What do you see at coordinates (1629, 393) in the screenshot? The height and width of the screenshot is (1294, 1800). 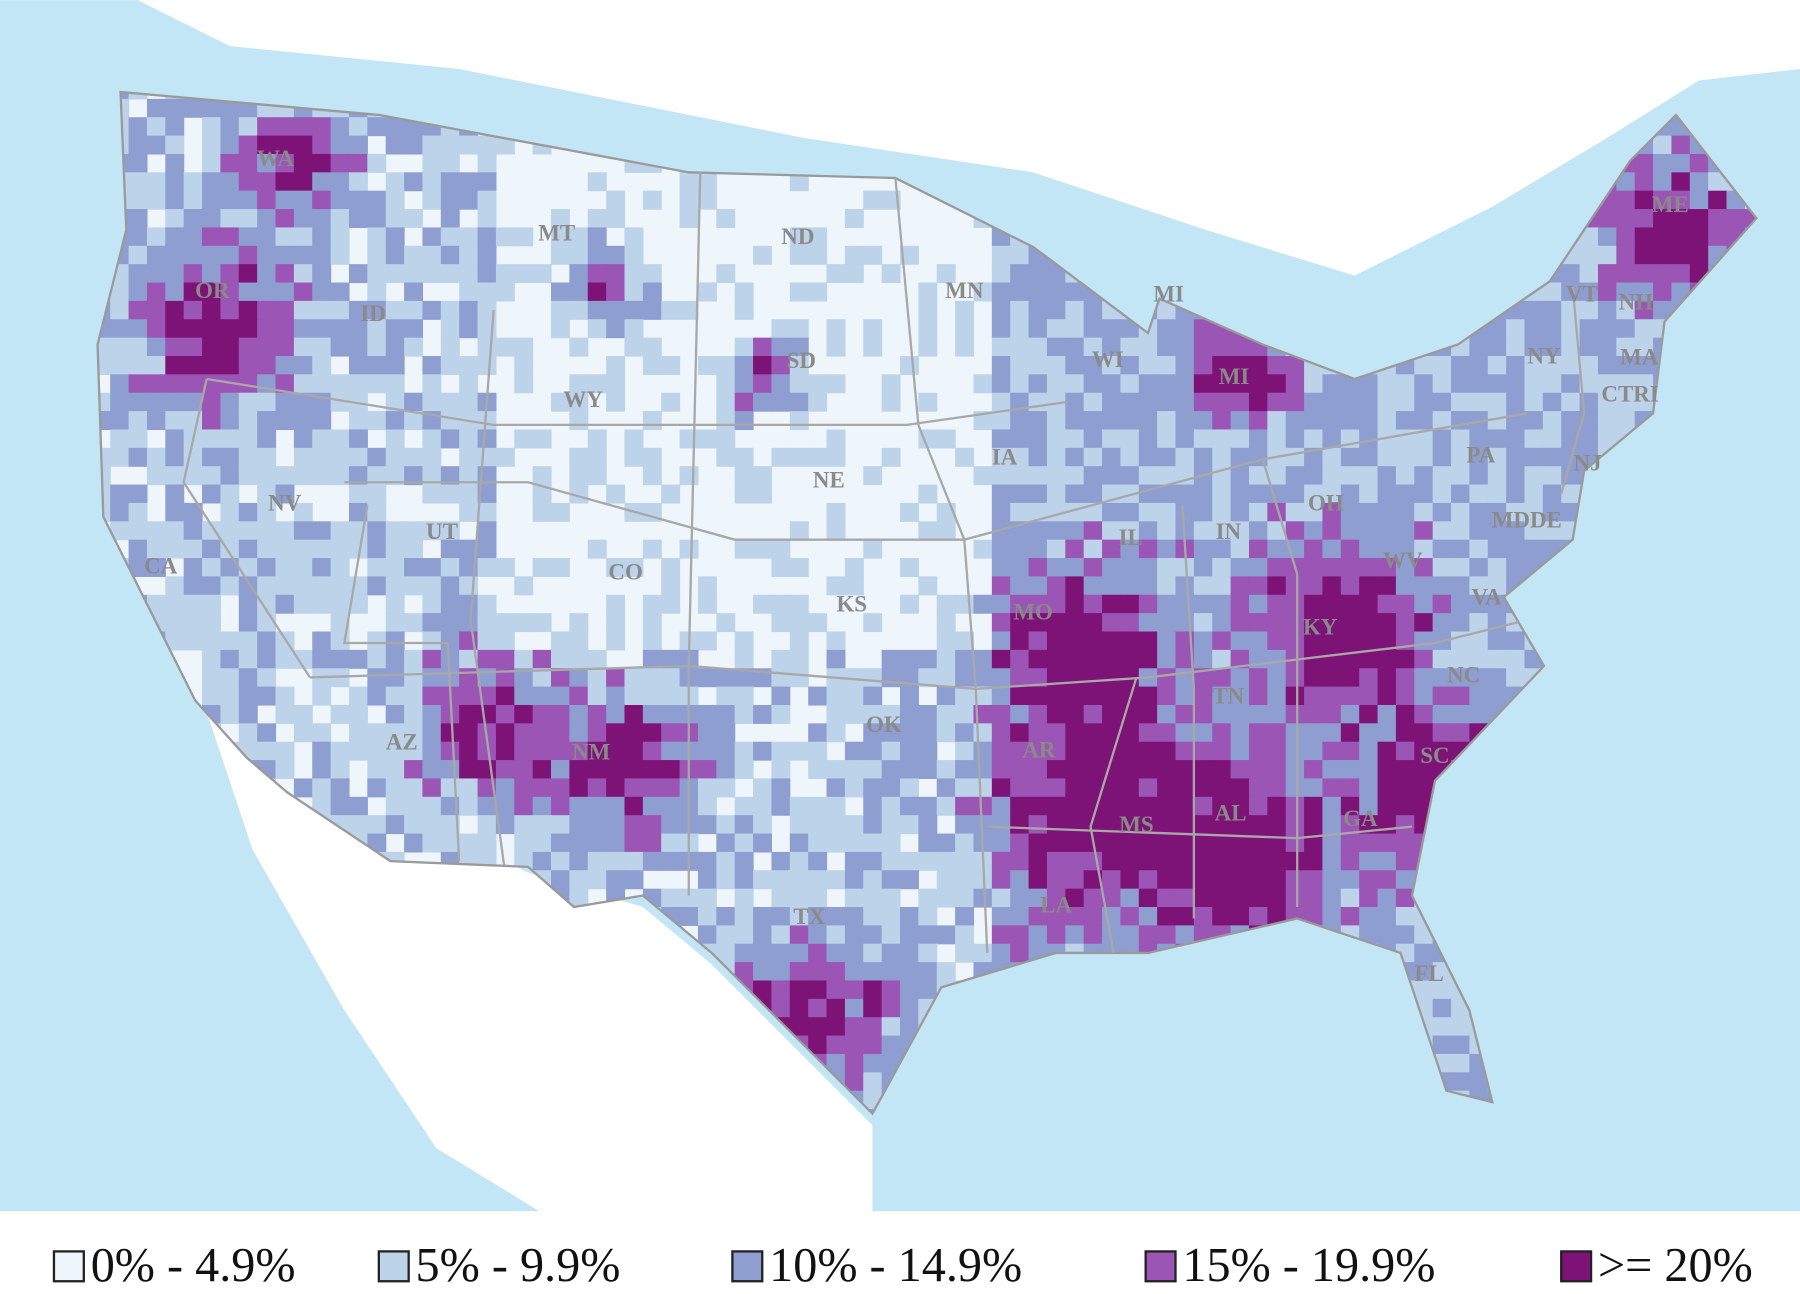 I see `state-label: CTRI` at bounding box center [1629, 393].